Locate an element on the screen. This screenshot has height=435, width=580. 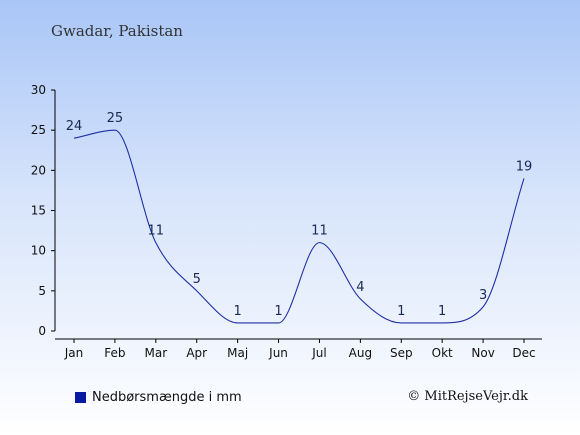
x-tick-label: Mar is located at coordinates (155, 353).